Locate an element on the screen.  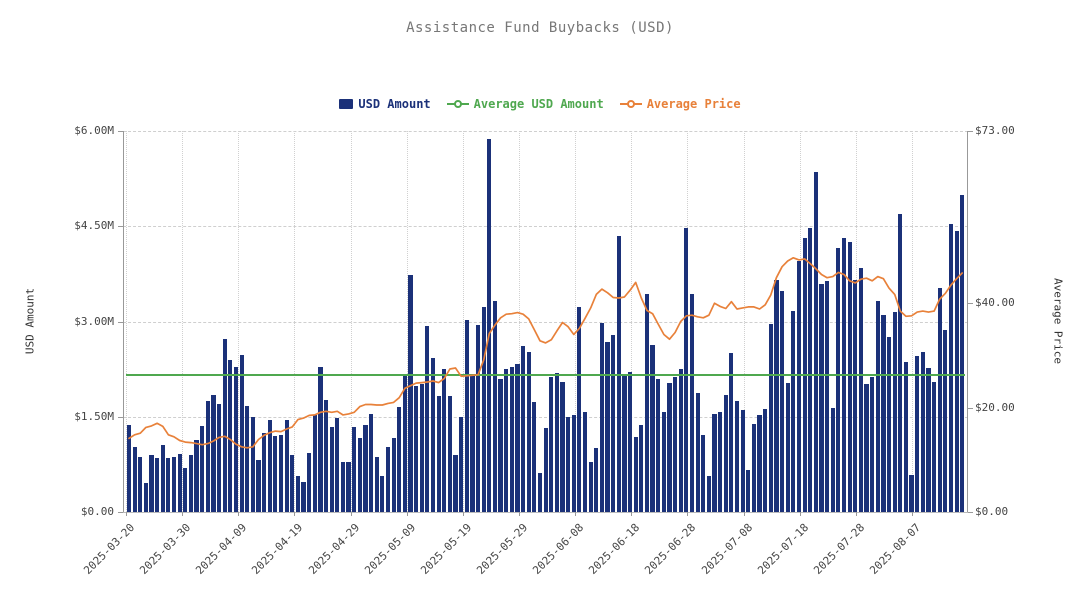
legend-item-average-price: Average Price is located at coordinates (680, 104).